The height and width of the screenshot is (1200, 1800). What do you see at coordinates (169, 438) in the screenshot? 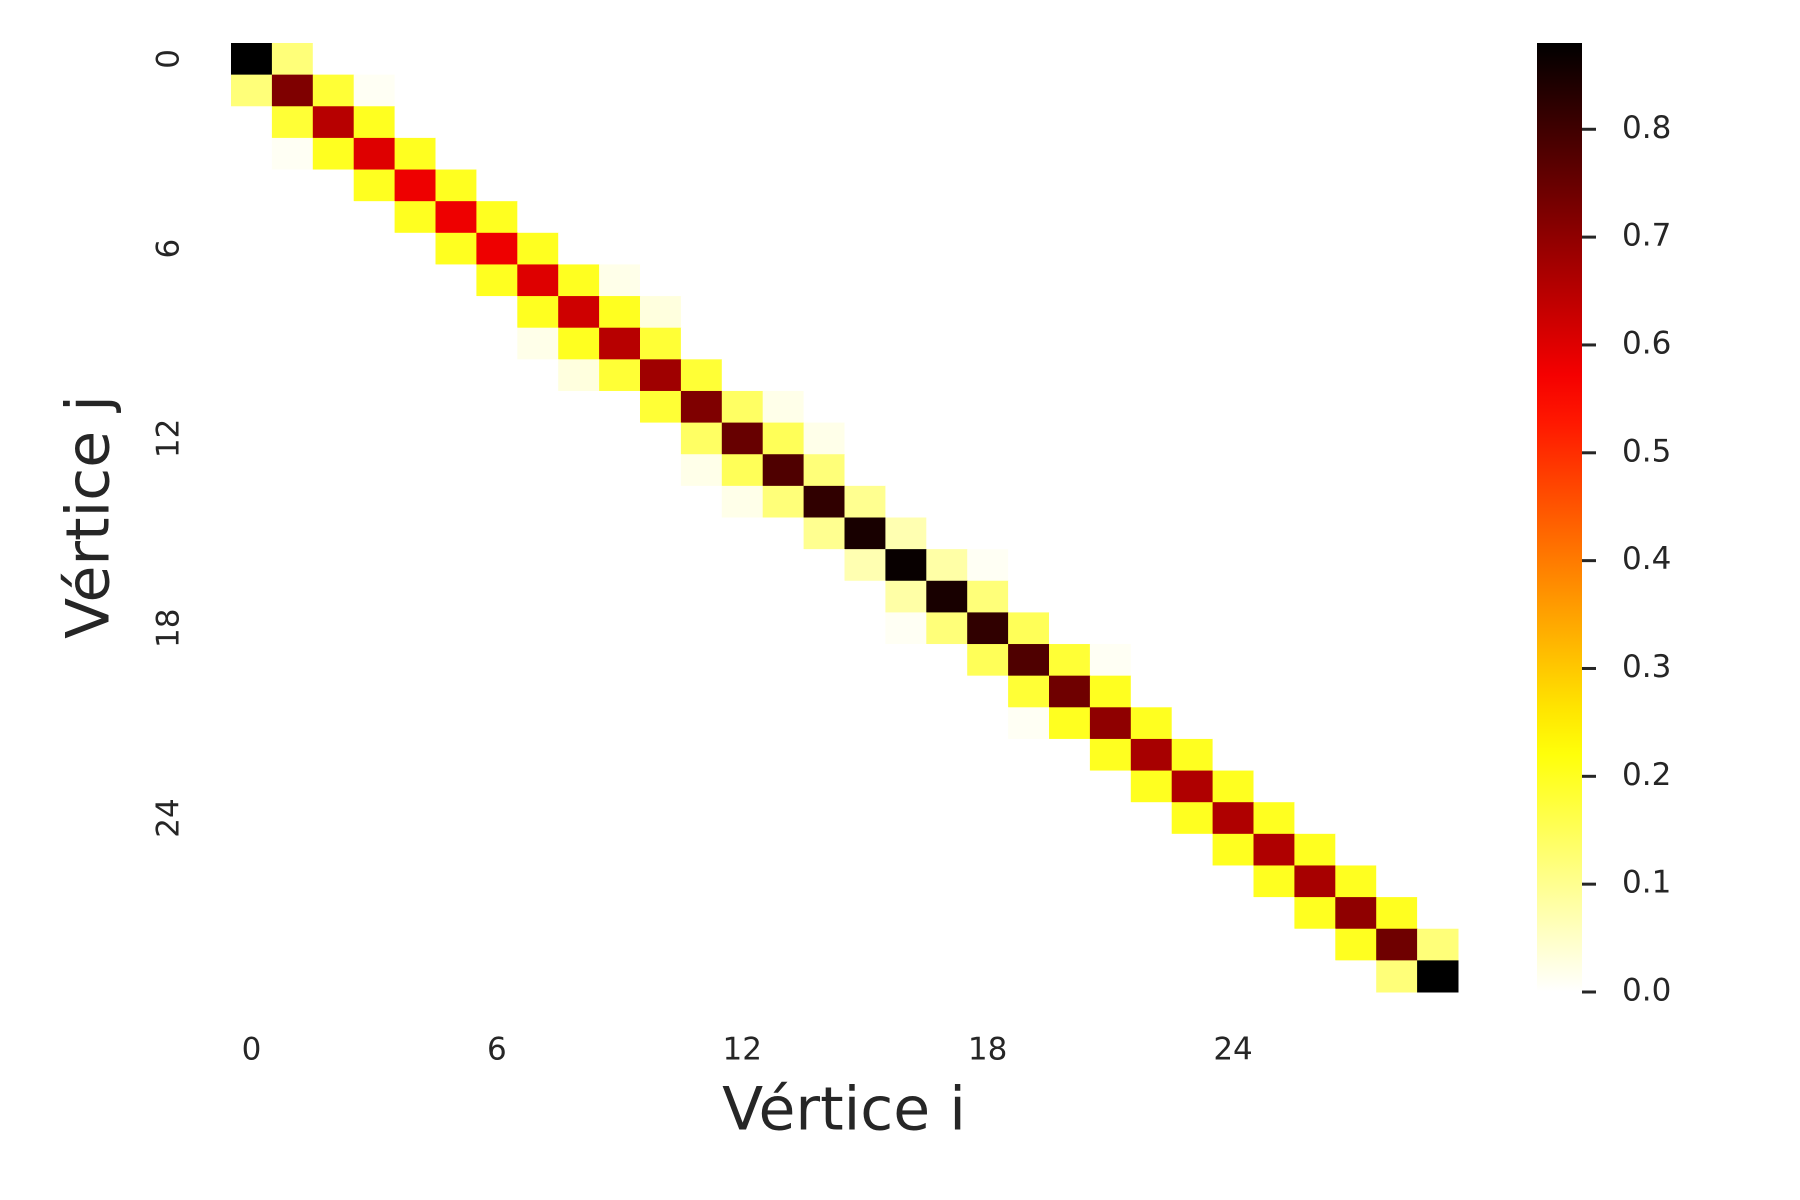
I see `y-tick-label: 12` at bounding box center [169, 438].